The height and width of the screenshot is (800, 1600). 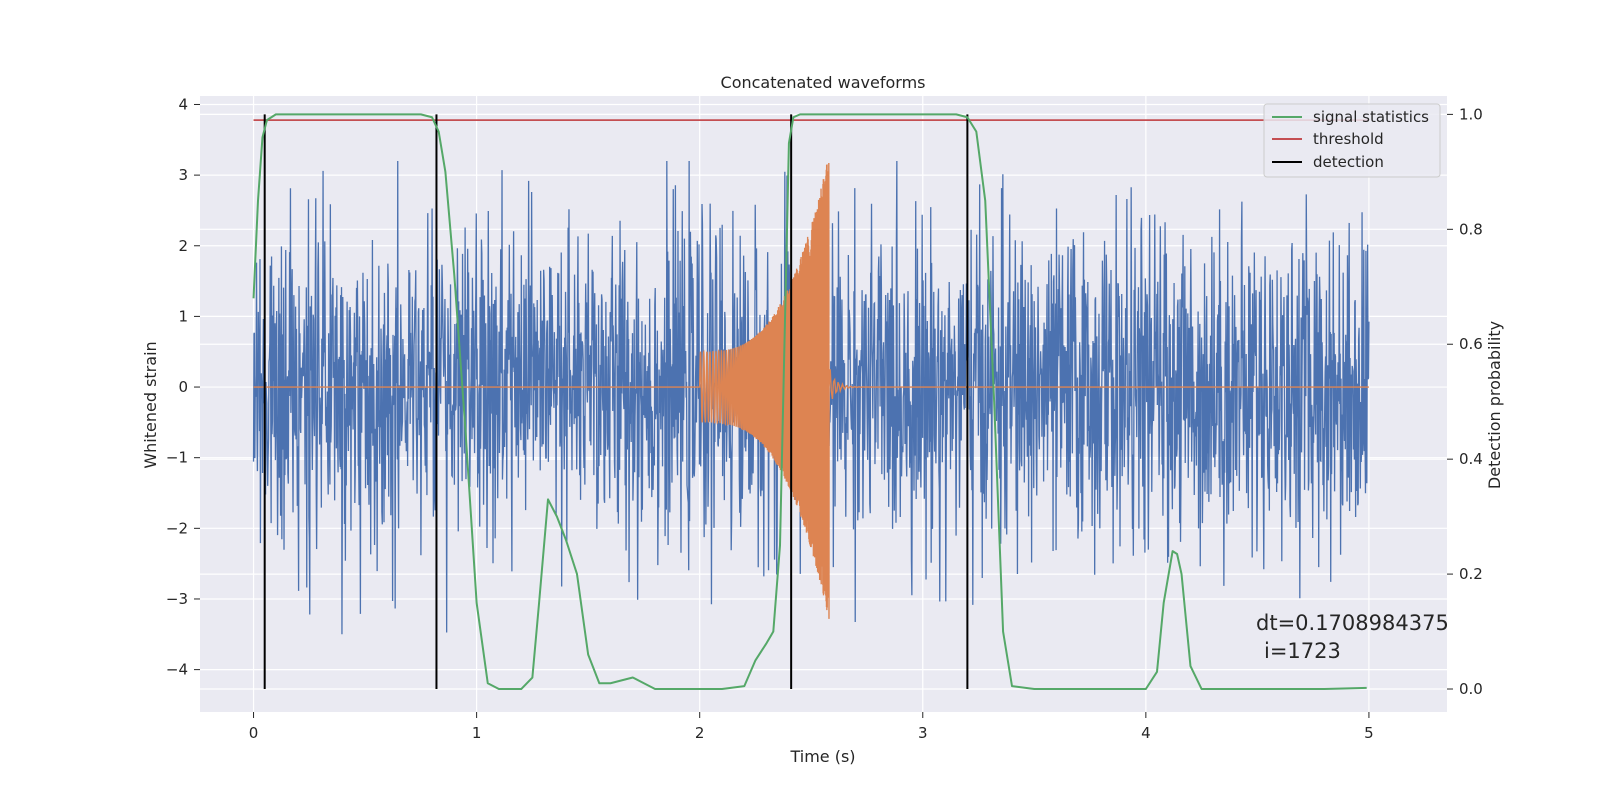 What do you see at coordinates (1352, 623) in the screenshot?
I see `annotation-dt: dt=0.1708984375` at bounding box center [1352, 623].